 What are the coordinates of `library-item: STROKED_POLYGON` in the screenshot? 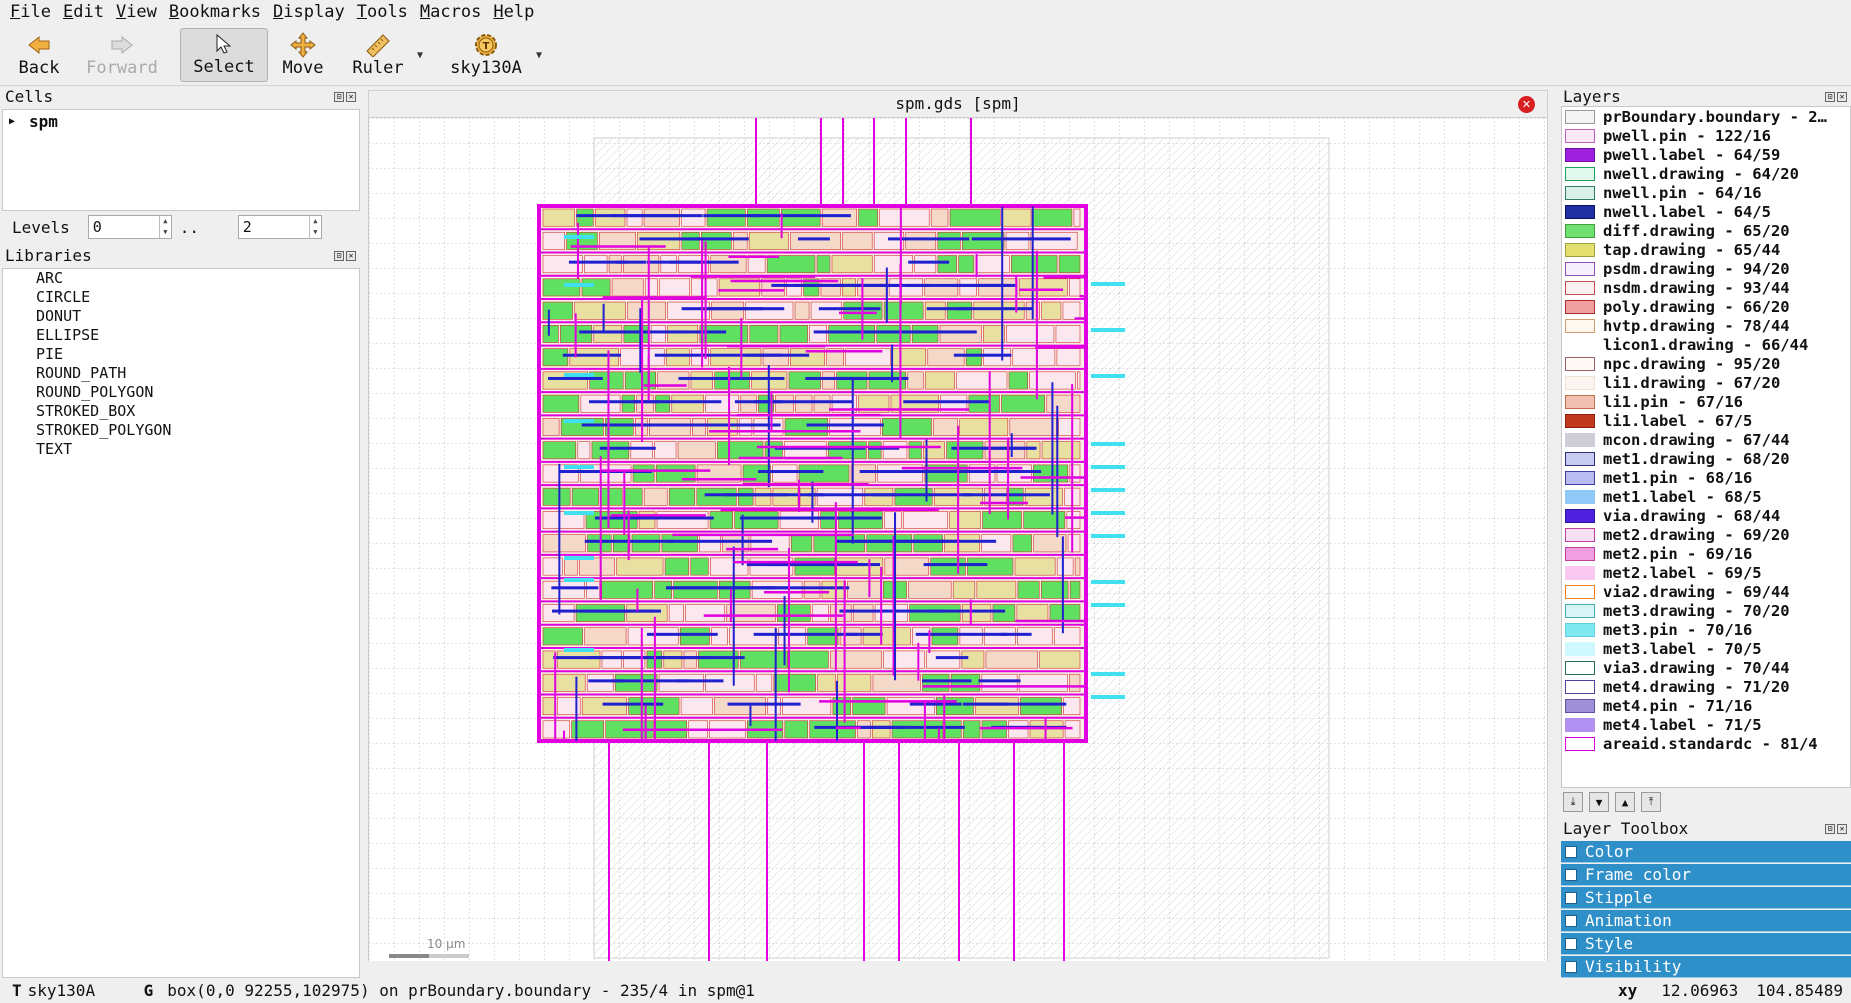 It's located at (104, 430).